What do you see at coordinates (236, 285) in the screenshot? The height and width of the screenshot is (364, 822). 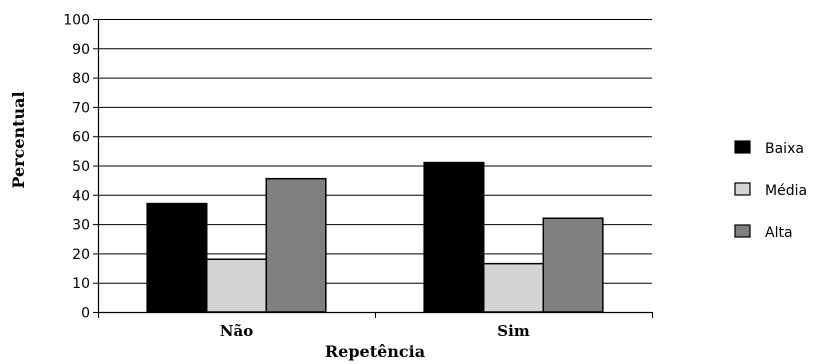 I see `bar-média-não` at bounding box center [236, 285].